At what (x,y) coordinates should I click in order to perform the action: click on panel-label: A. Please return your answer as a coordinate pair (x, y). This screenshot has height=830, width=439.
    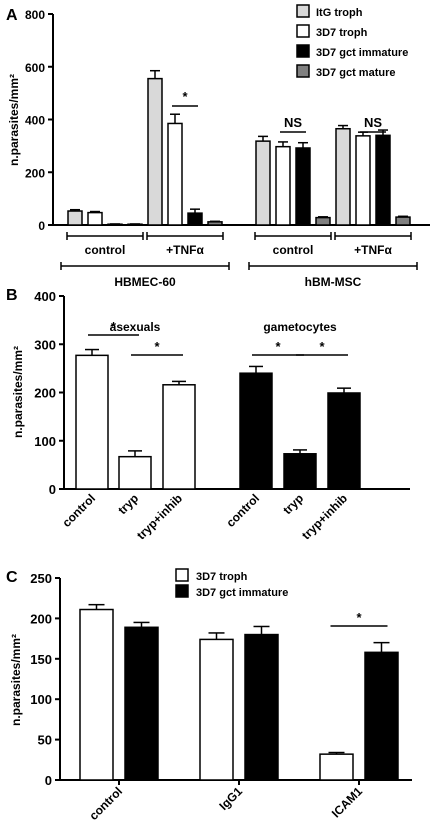
    Looking at the image, I should click on (12, 15).